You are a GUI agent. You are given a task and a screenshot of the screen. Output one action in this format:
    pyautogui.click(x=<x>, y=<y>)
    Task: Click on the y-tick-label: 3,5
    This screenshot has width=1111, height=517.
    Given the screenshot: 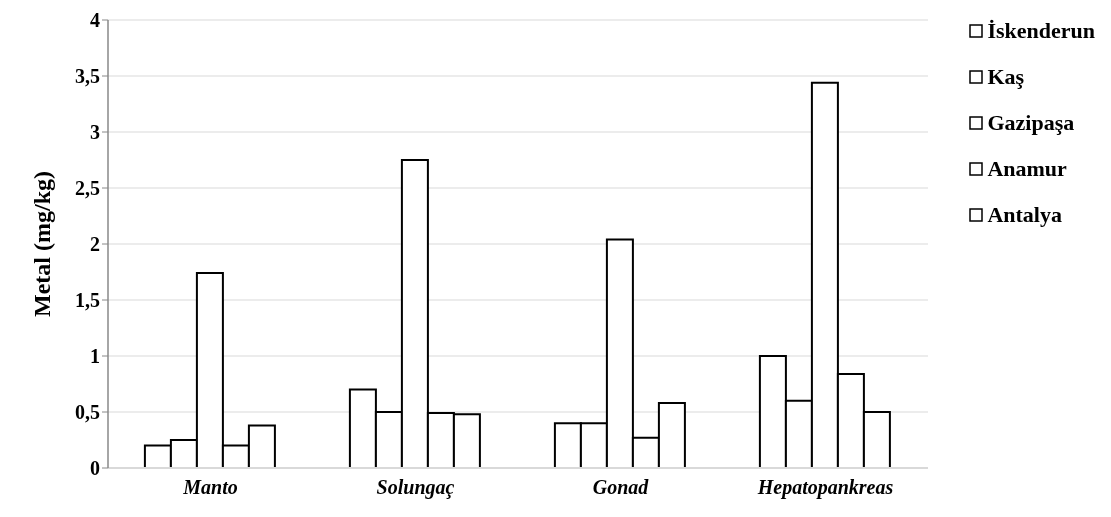 What is the action you would take?
    pyautogui.click(x=87, y=76)
    